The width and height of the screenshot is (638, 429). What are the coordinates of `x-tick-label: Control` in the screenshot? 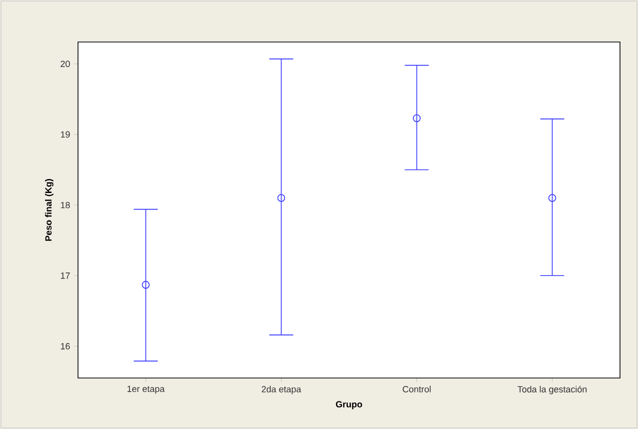 It's located at (416, 389).